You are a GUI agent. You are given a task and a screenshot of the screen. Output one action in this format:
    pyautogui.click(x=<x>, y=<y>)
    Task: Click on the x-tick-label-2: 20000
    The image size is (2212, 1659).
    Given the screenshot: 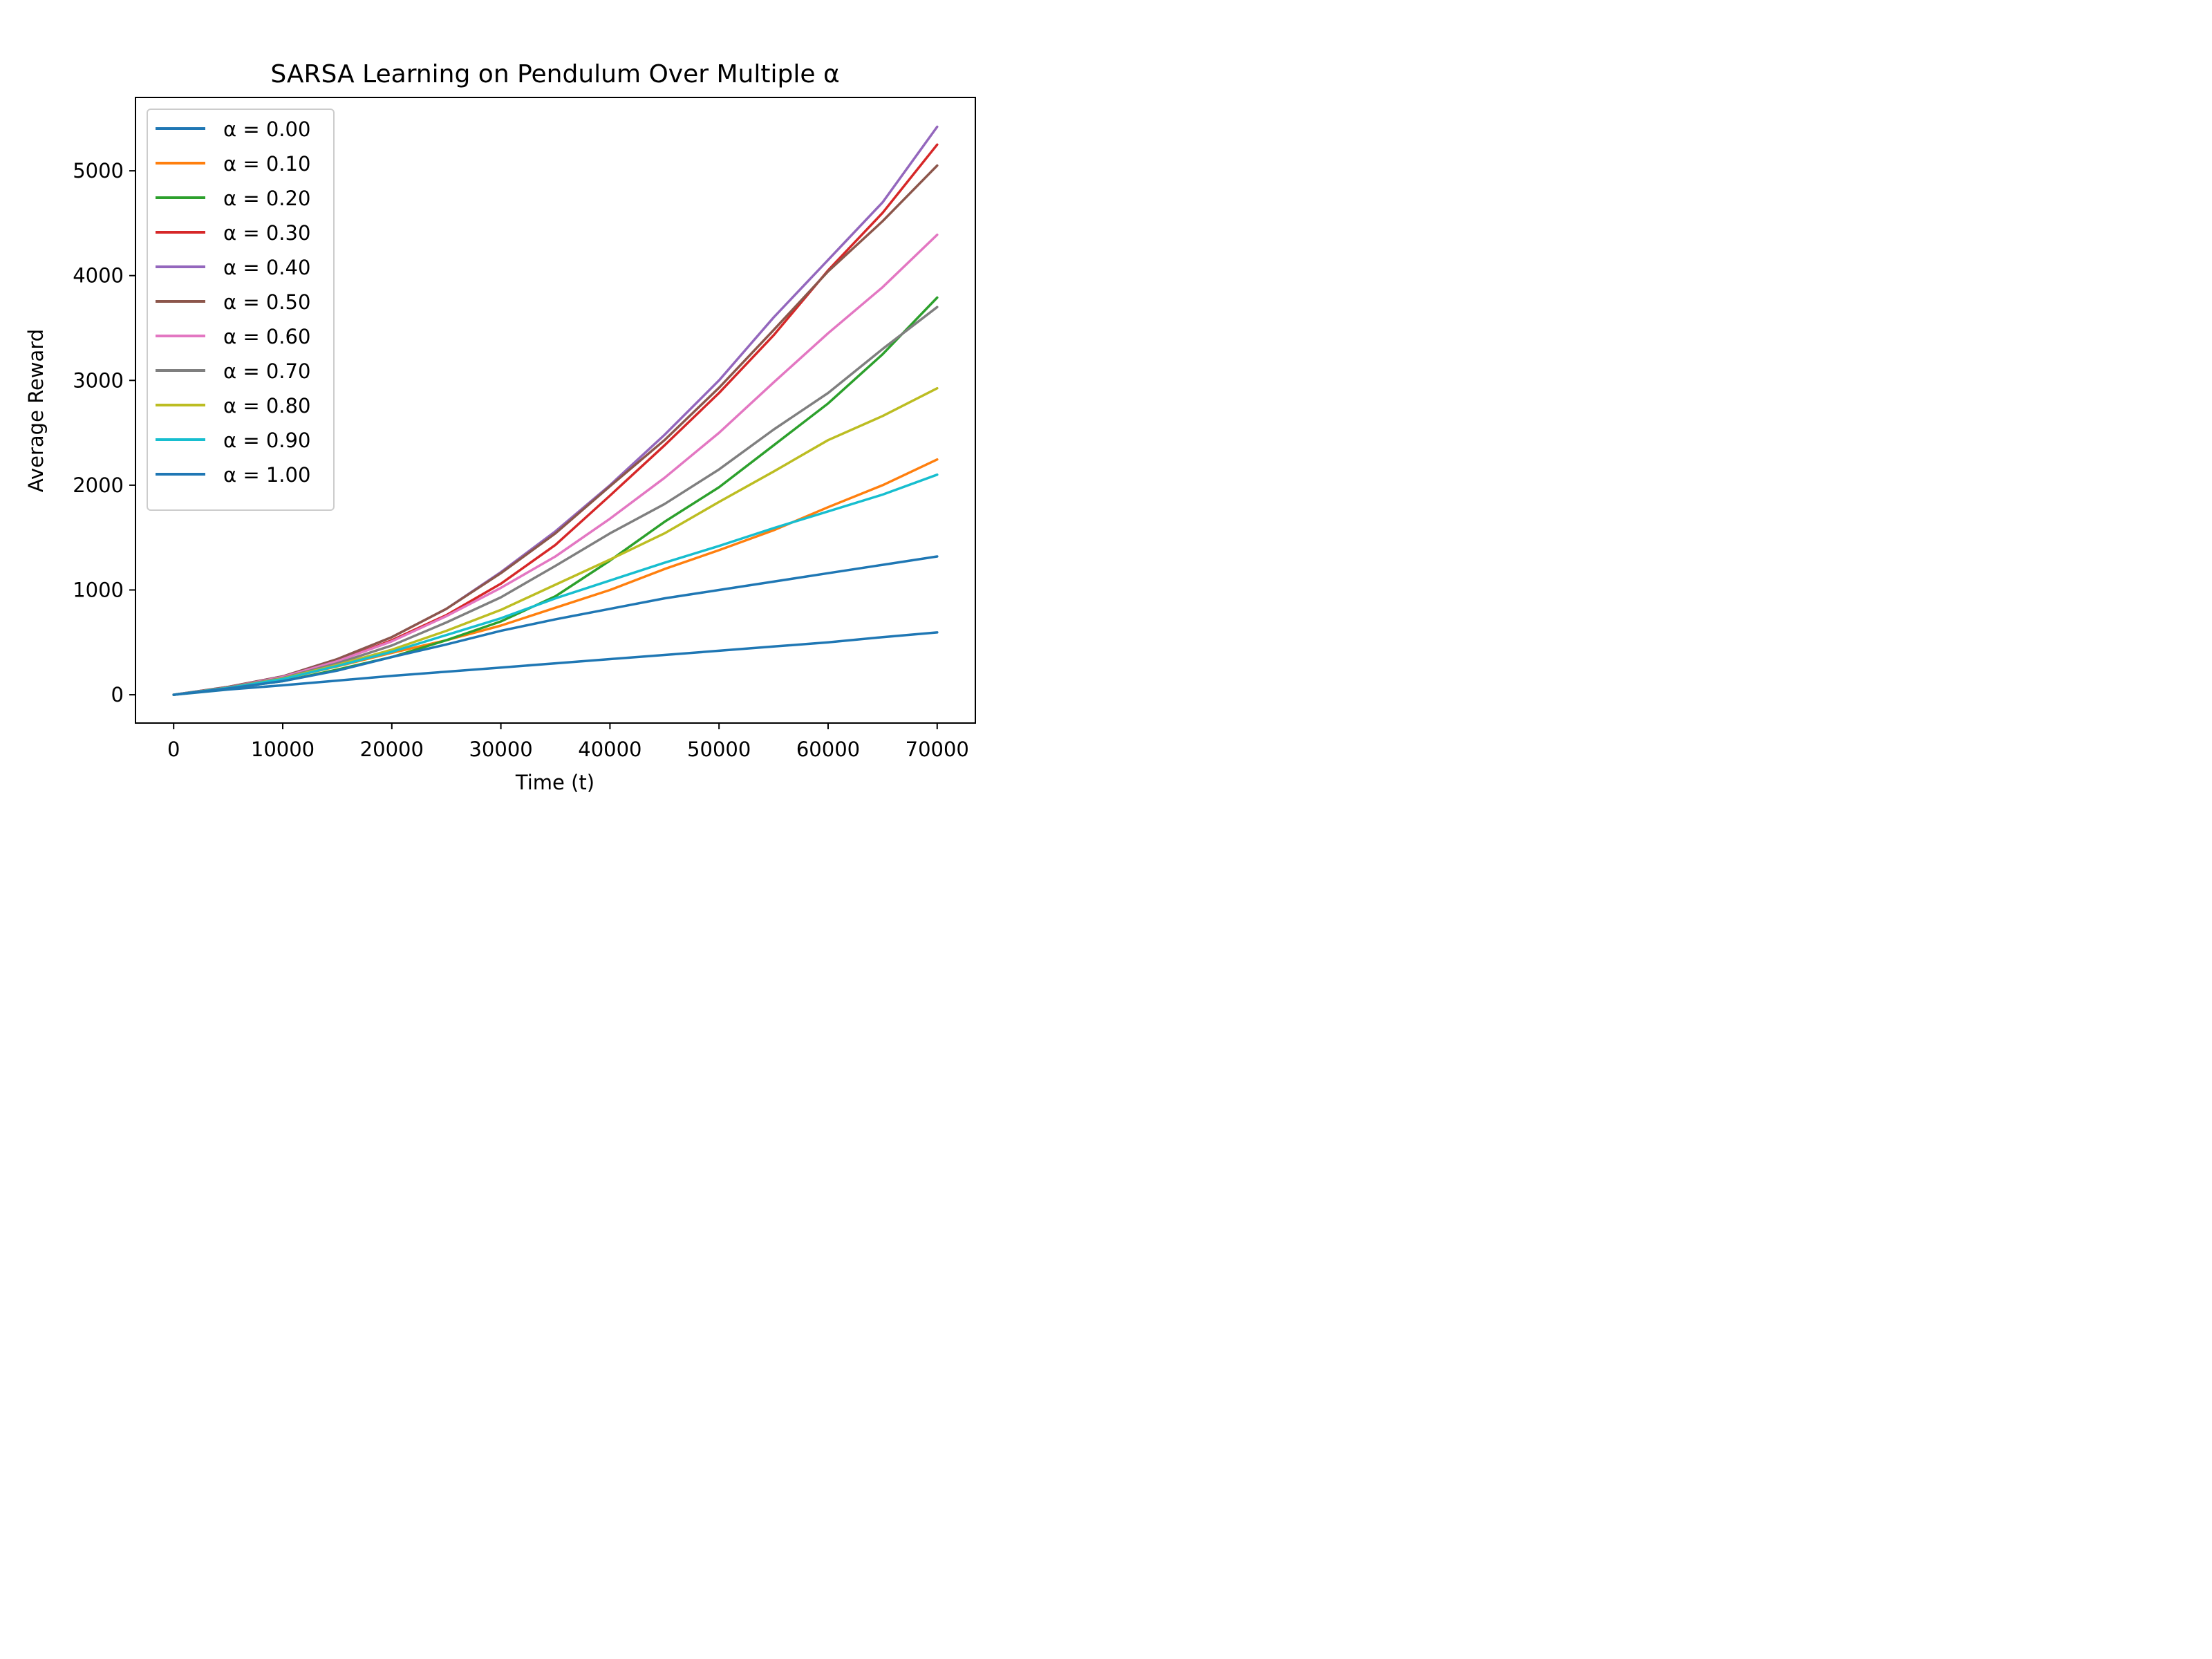 What is the action you would take?
    pyautogui.click(x=392, y=749)
    